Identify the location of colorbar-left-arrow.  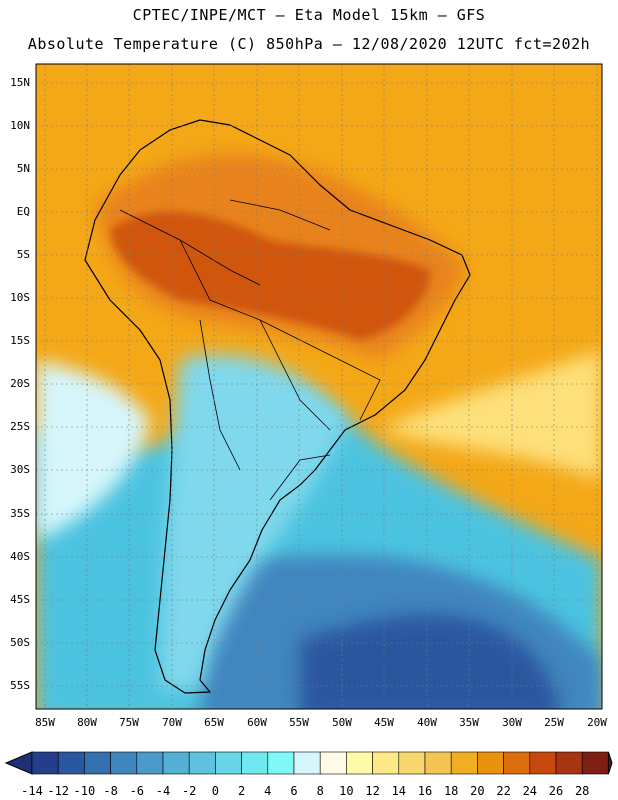
(18, 763).